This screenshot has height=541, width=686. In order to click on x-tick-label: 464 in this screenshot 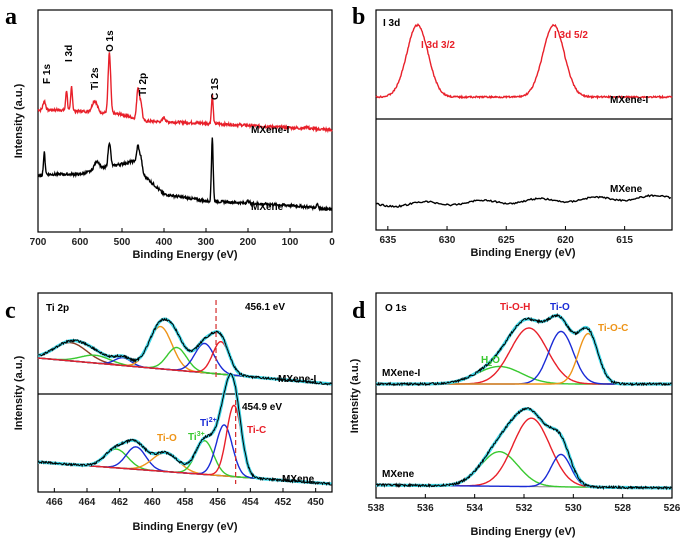, I will do `click(87, 502)`.